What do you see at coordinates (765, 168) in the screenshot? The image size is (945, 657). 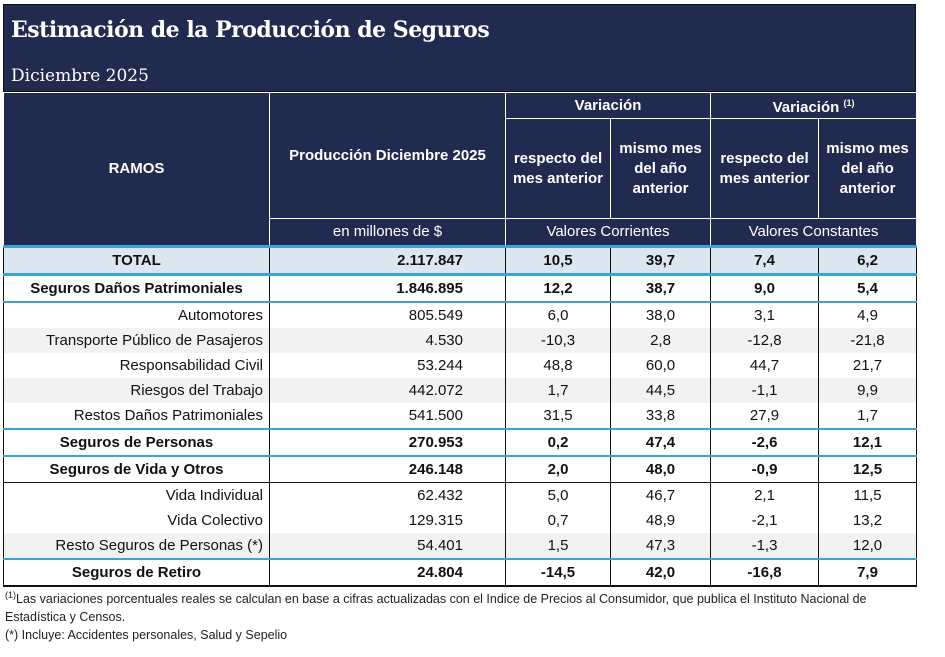 I see `col-header-respecto-mes-constante: respecto del mes anterior` at bounding box center [765, 168].